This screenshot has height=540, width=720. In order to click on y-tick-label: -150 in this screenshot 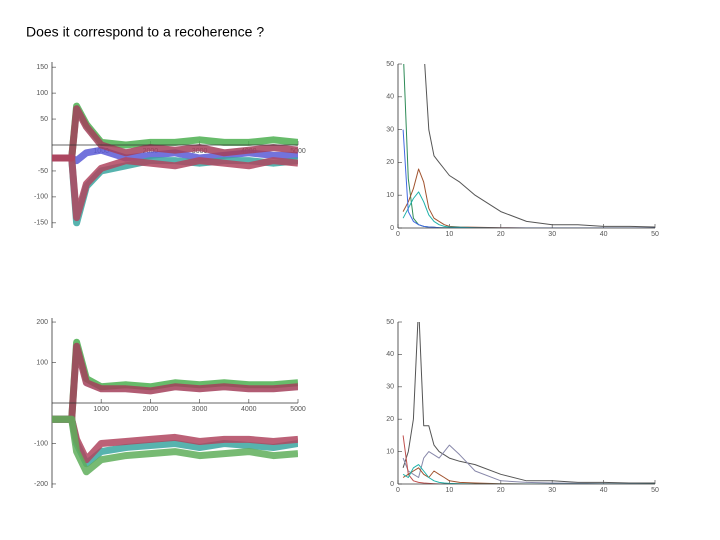, I will do `click(41, 223)`.